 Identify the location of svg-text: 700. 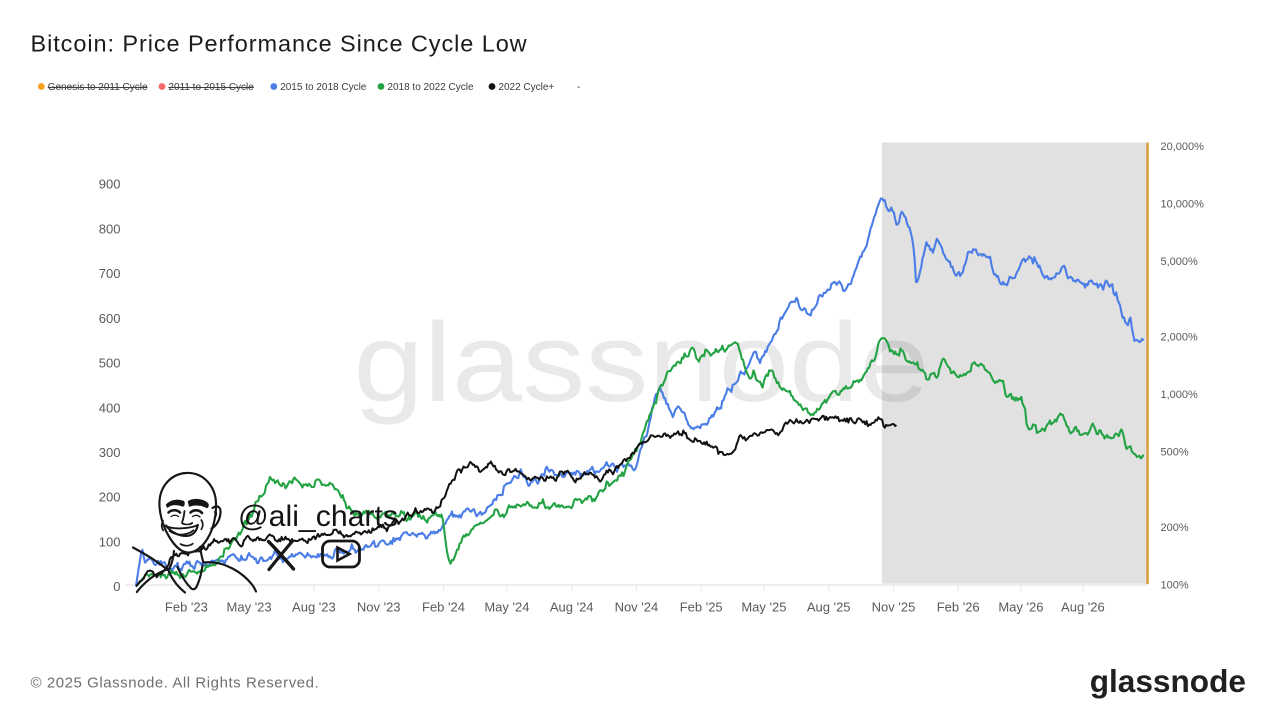
(110, 273).